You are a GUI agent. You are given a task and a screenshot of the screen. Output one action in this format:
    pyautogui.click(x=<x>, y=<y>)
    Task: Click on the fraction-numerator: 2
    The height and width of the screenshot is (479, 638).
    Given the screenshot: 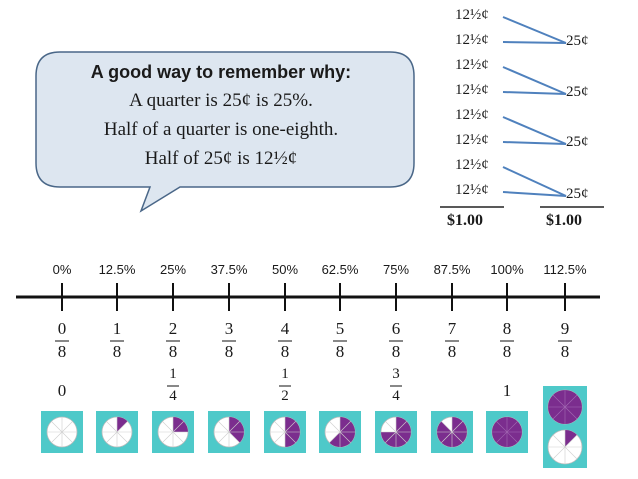 What is the action you would take?
    pyautogui.click(x=173, y=328)
    